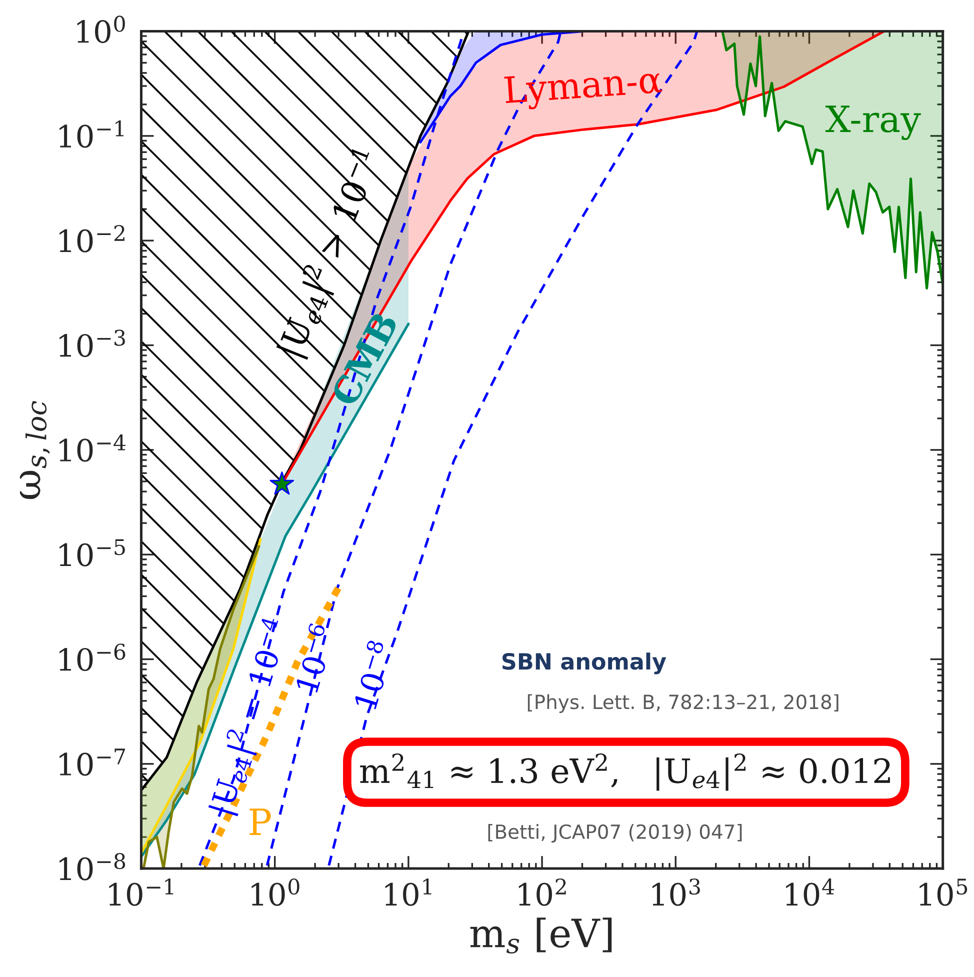 The height and width of the screenshot is (977, 974). I want to click on x-axis-title: m$_{s}$ [eV], so click(541, 936).